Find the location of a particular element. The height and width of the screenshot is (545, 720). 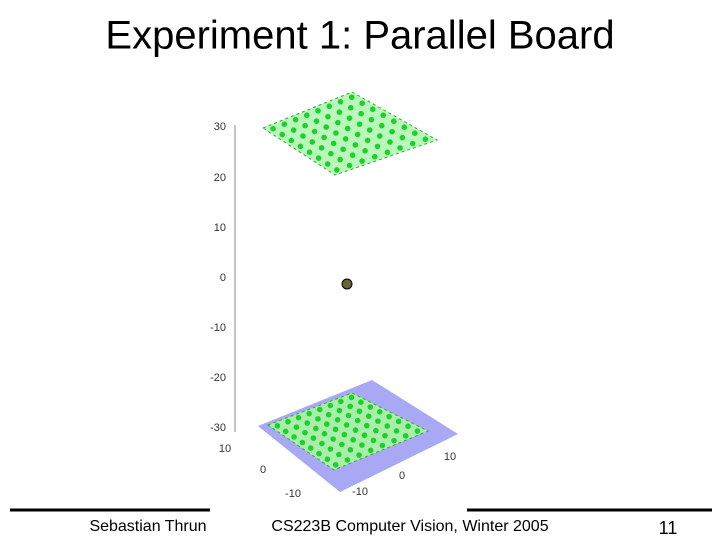

board-top is located at coordinates (350, 133).